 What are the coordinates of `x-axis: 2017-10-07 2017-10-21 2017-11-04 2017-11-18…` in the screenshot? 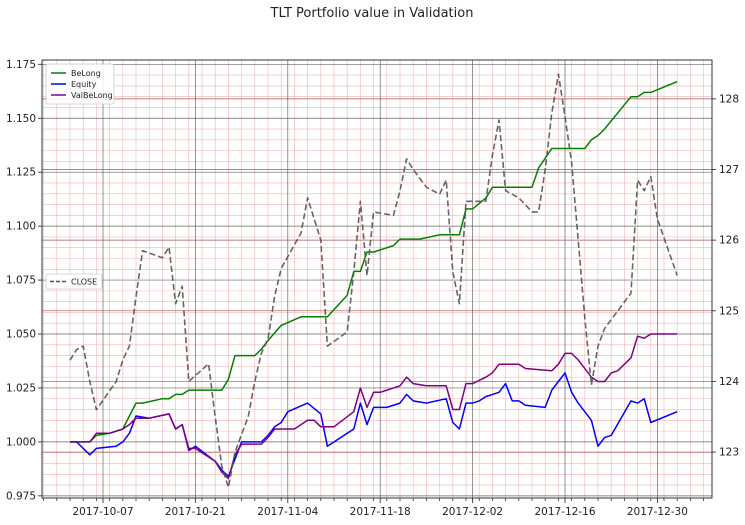 It's located at (373, 508).